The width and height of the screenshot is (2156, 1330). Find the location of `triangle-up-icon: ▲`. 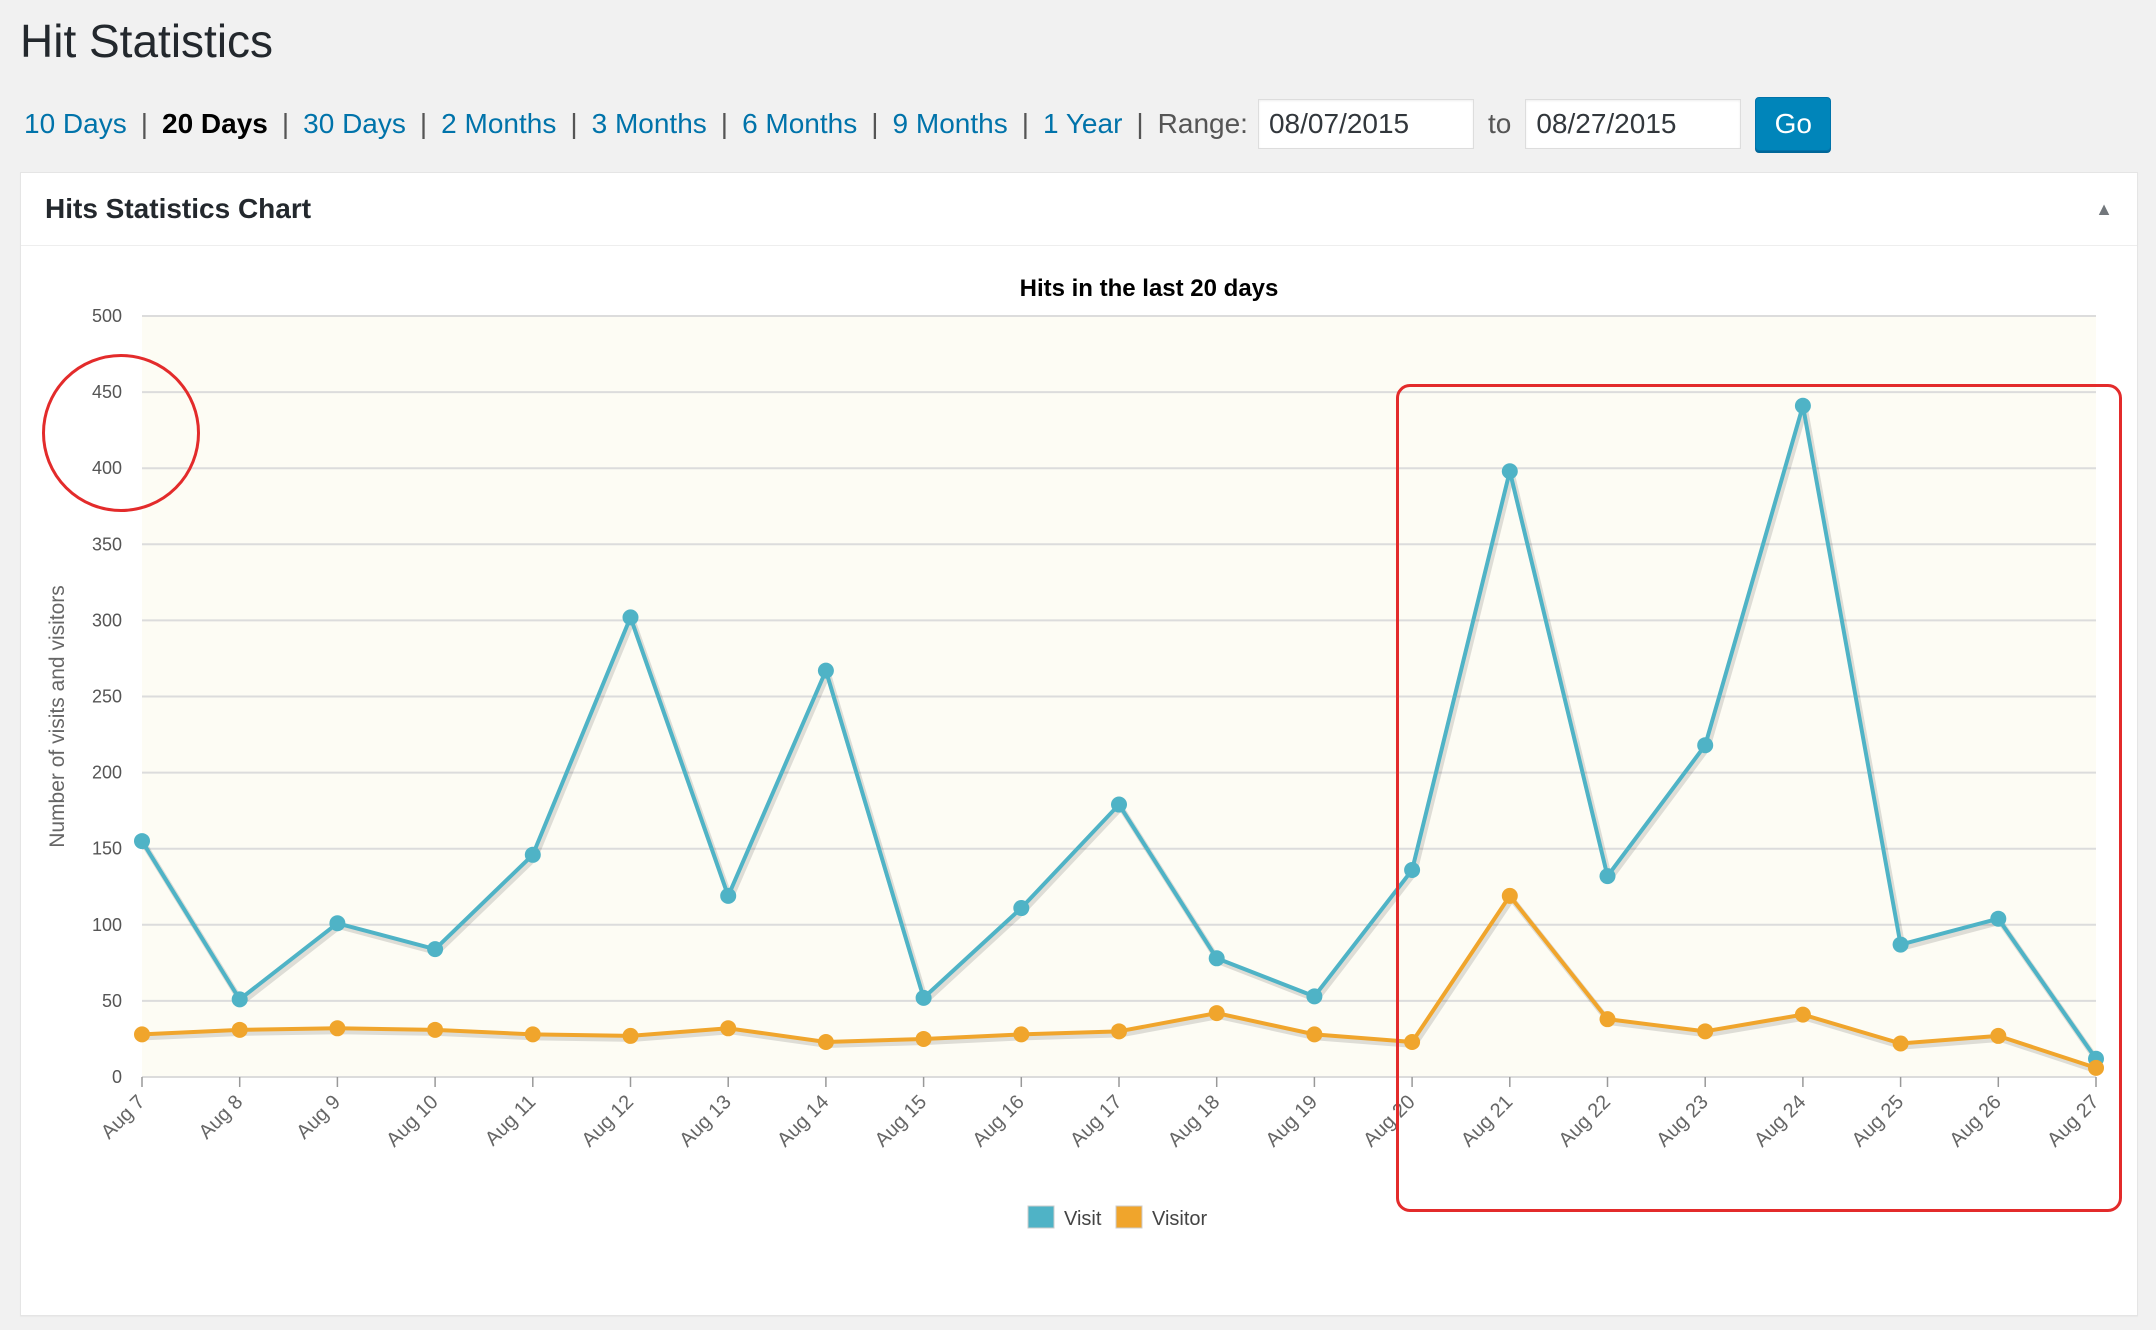

triangle-up-icon: ▲ is located at coordinates (2104, 208).